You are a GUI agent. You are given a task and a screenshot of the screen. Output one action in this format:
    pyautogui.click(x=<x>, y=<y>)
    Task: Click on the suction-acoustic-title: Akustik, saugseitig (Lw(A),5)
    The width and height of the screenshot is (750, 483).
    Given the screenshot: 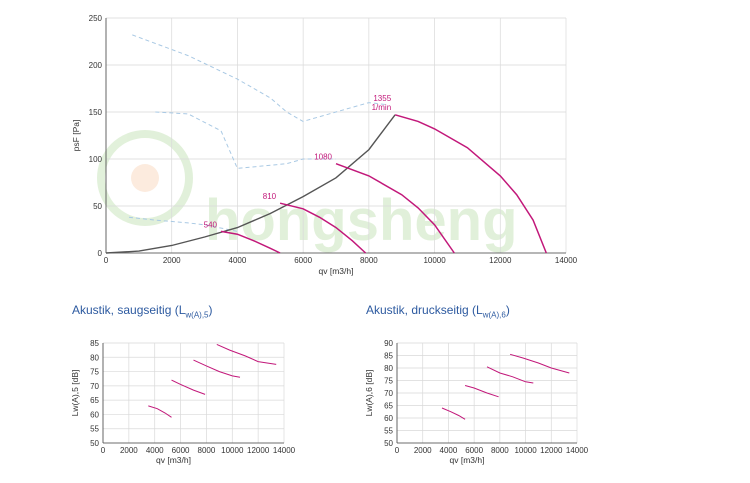 What is the action you would take?
    pyautogui.click(x=142, y=311)
    